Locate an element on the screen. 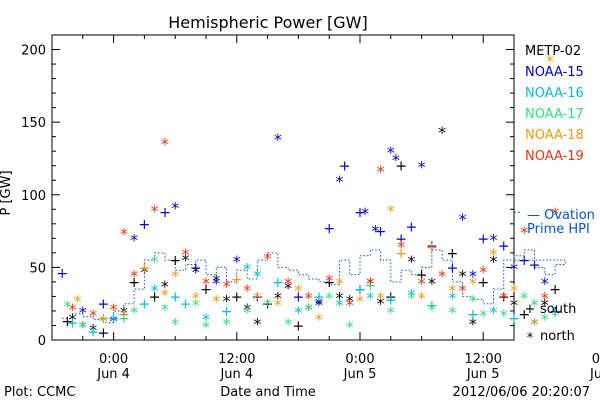 This screenshot has width=600, height=400. legend-marker-label: north is located at coordinates (557, 336).